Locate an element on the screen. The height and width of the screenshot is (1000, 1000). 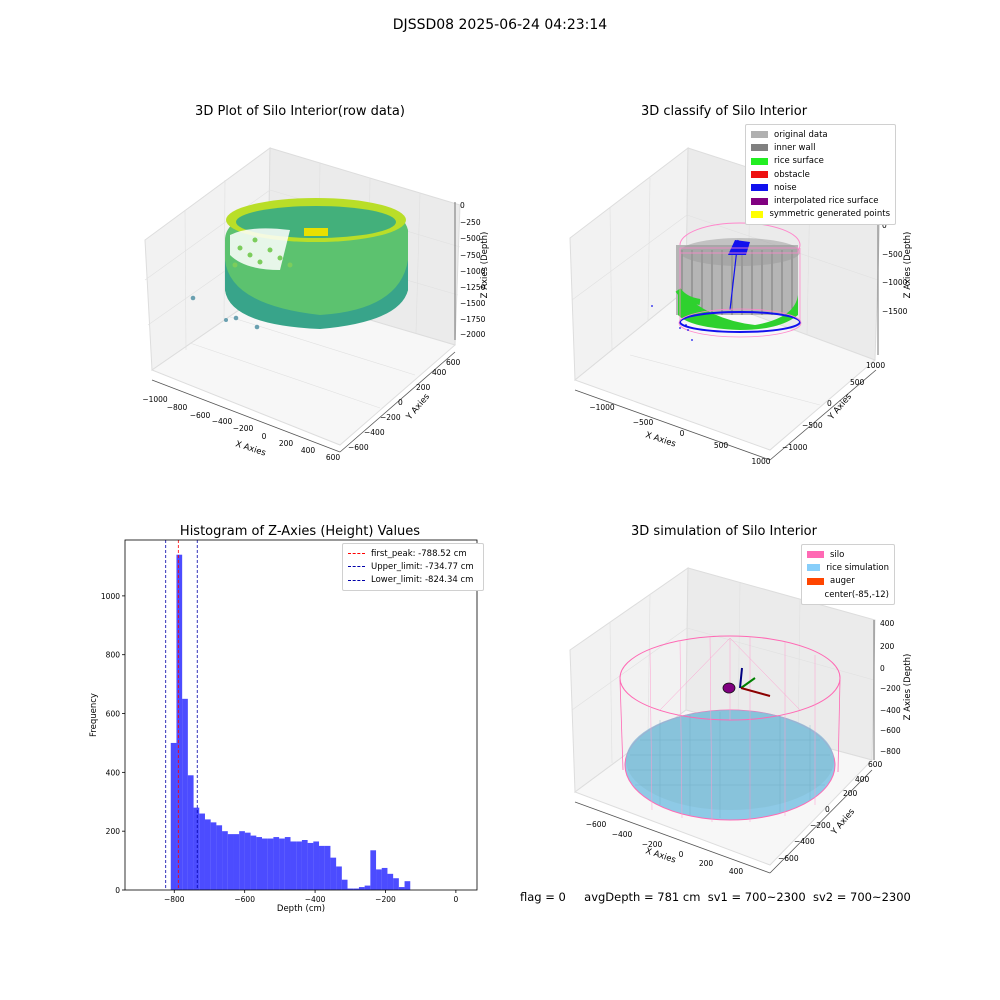
raw-ztick: −1500 is located at coordinates (473, 303).